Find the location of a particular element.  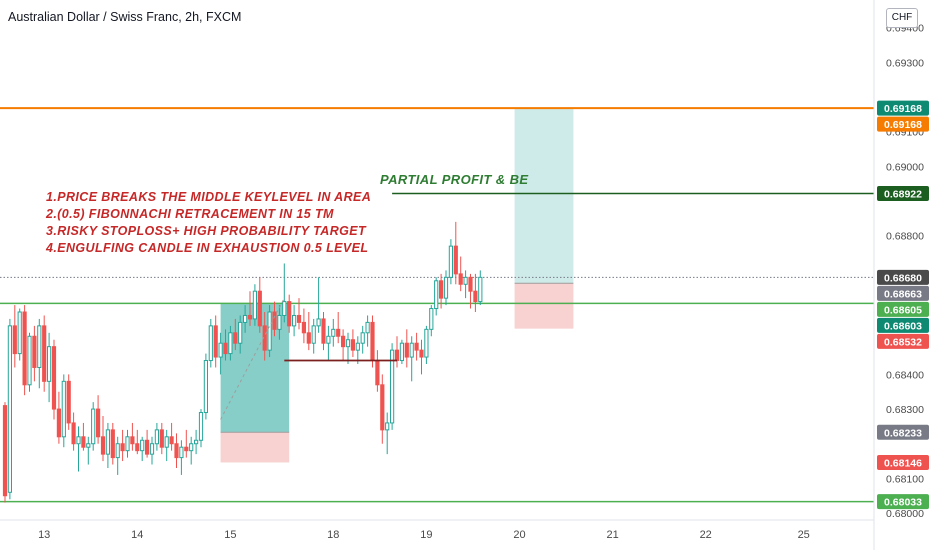

currency-button: CHF is located at coordinates (902, 18).